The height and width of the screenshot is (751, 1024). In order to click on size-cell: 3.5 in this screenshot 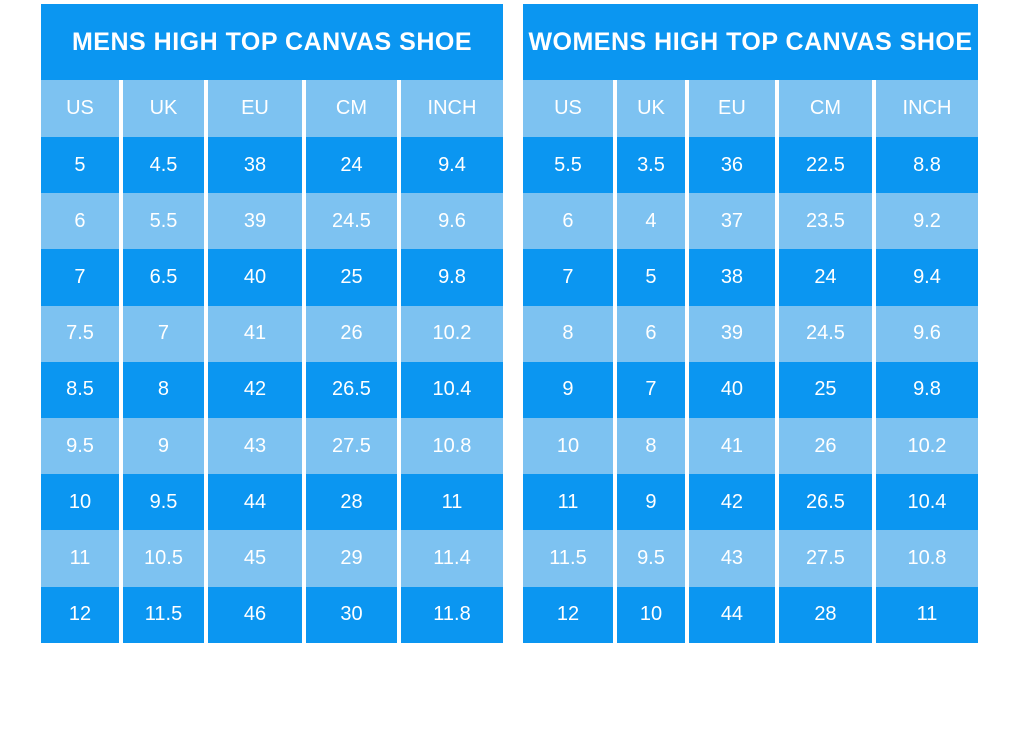, I will do `click(648, 165)`.